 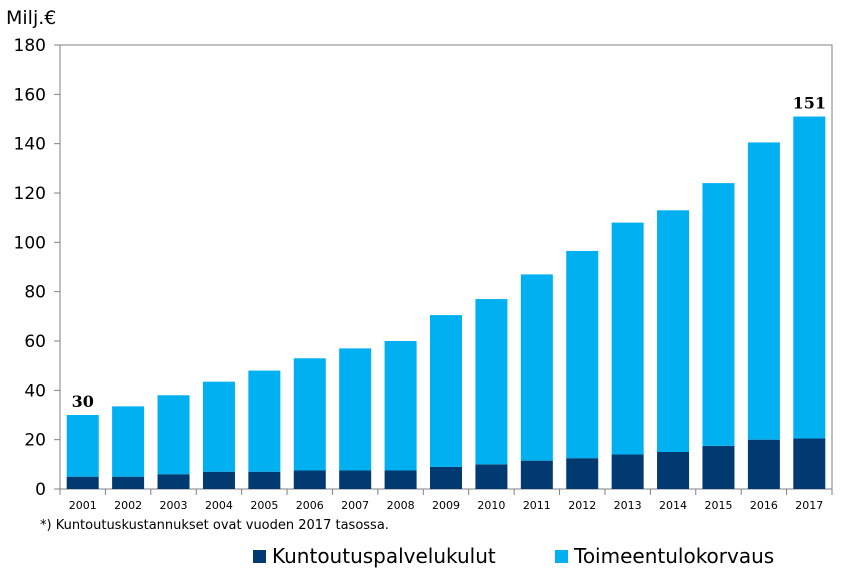 I want to click on bar-kuntoutuspalvelukulut-2013, so click(x=627, y=471).